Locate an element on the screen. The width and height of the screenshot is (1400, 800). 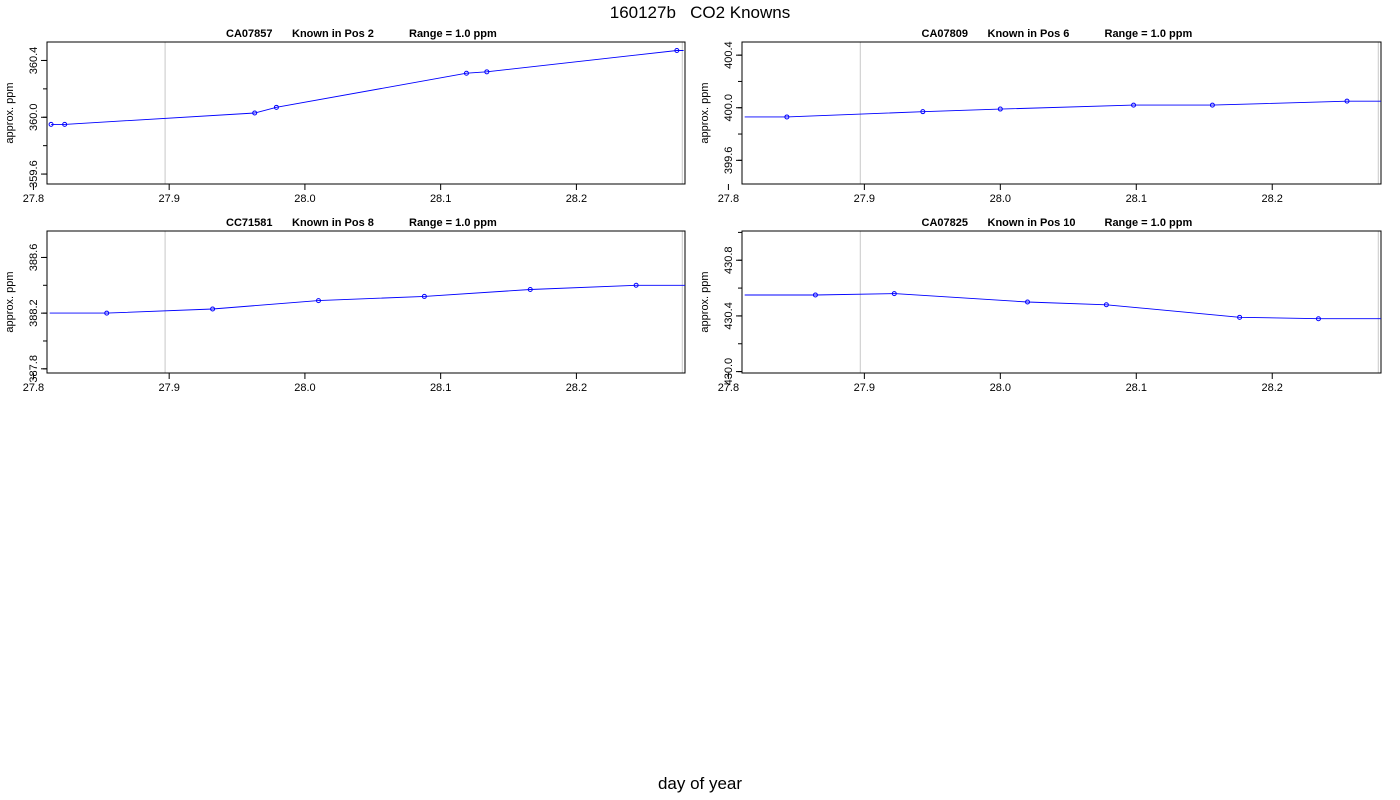
panel-title-id: CA07857 is located at coordinates (249, 34).